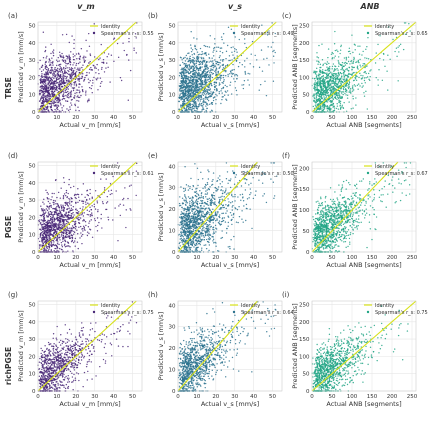  What do you see at coordinates (250, 27) in the screenshot?
I see `legend-identity-label: Identity` at bounding box center [250, 27].